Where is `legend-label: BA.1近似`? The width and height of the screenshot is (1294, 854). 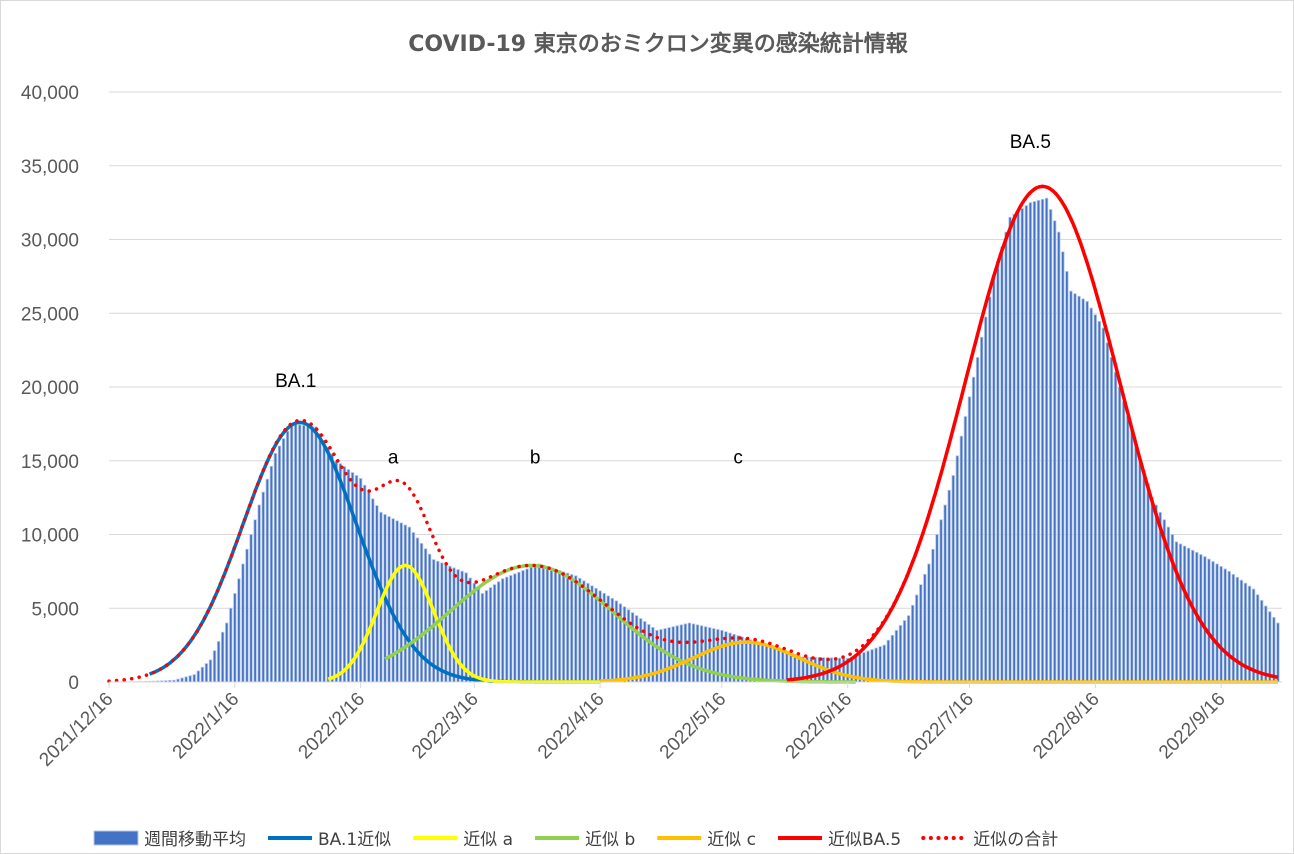
legend-label: BA.1近似 is located at coordinates (354, 840).